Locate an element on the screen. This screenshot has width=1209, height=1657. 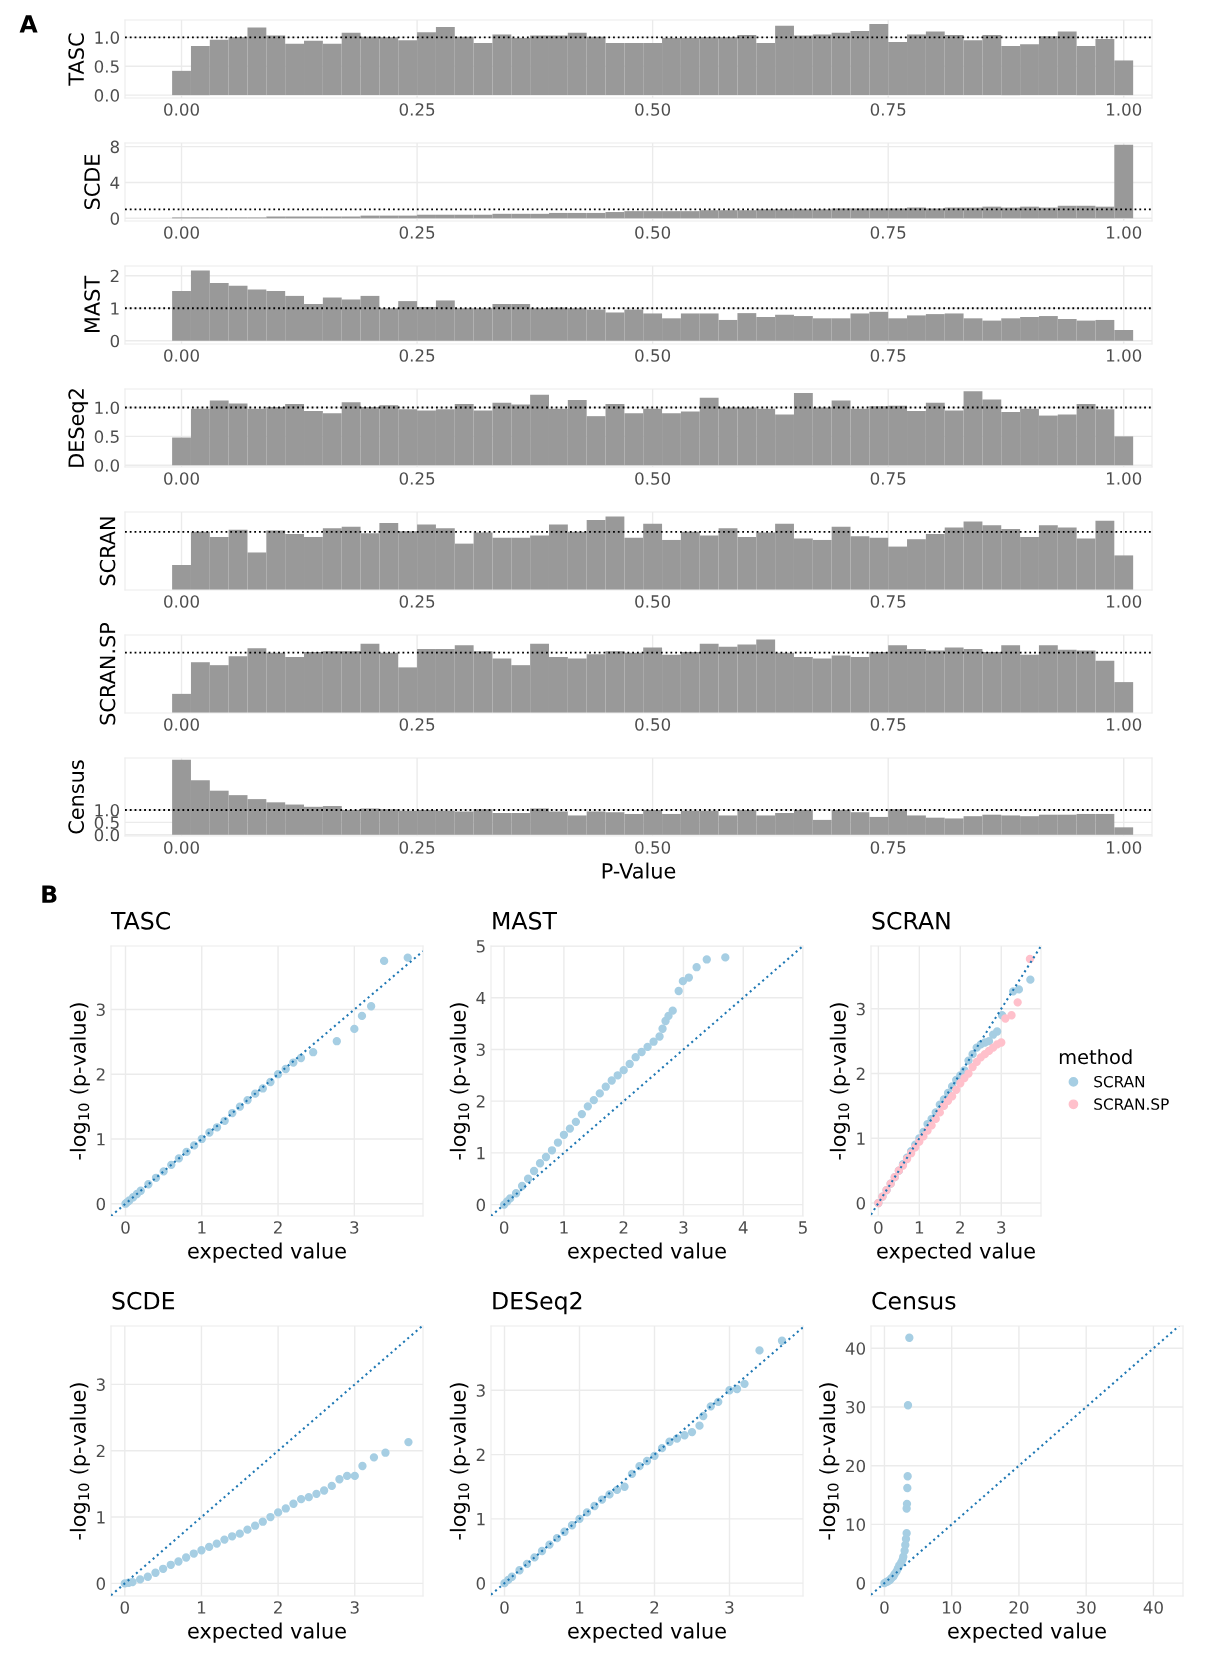
x-tick-label: 40 is located at coordinates (1153, 1607).